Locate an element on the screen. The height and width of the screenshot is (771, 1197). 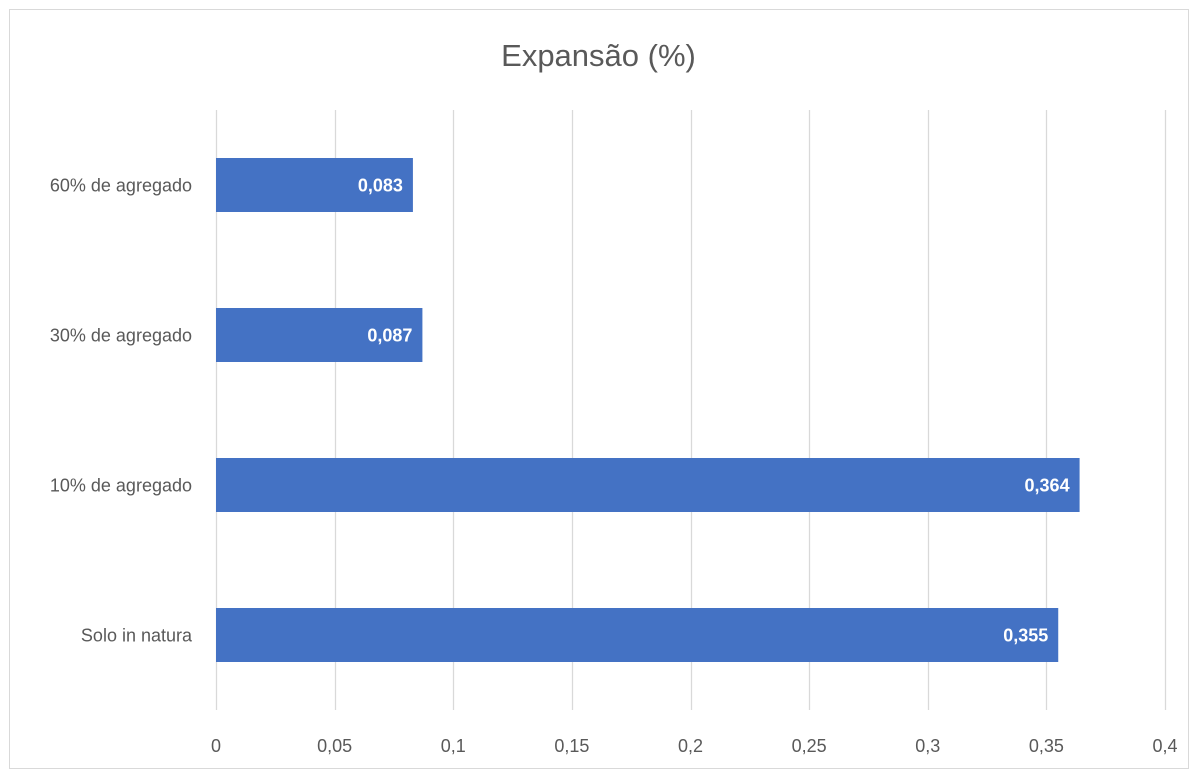
chart-title: Expansão (%) is located at coordinates (598, 55).